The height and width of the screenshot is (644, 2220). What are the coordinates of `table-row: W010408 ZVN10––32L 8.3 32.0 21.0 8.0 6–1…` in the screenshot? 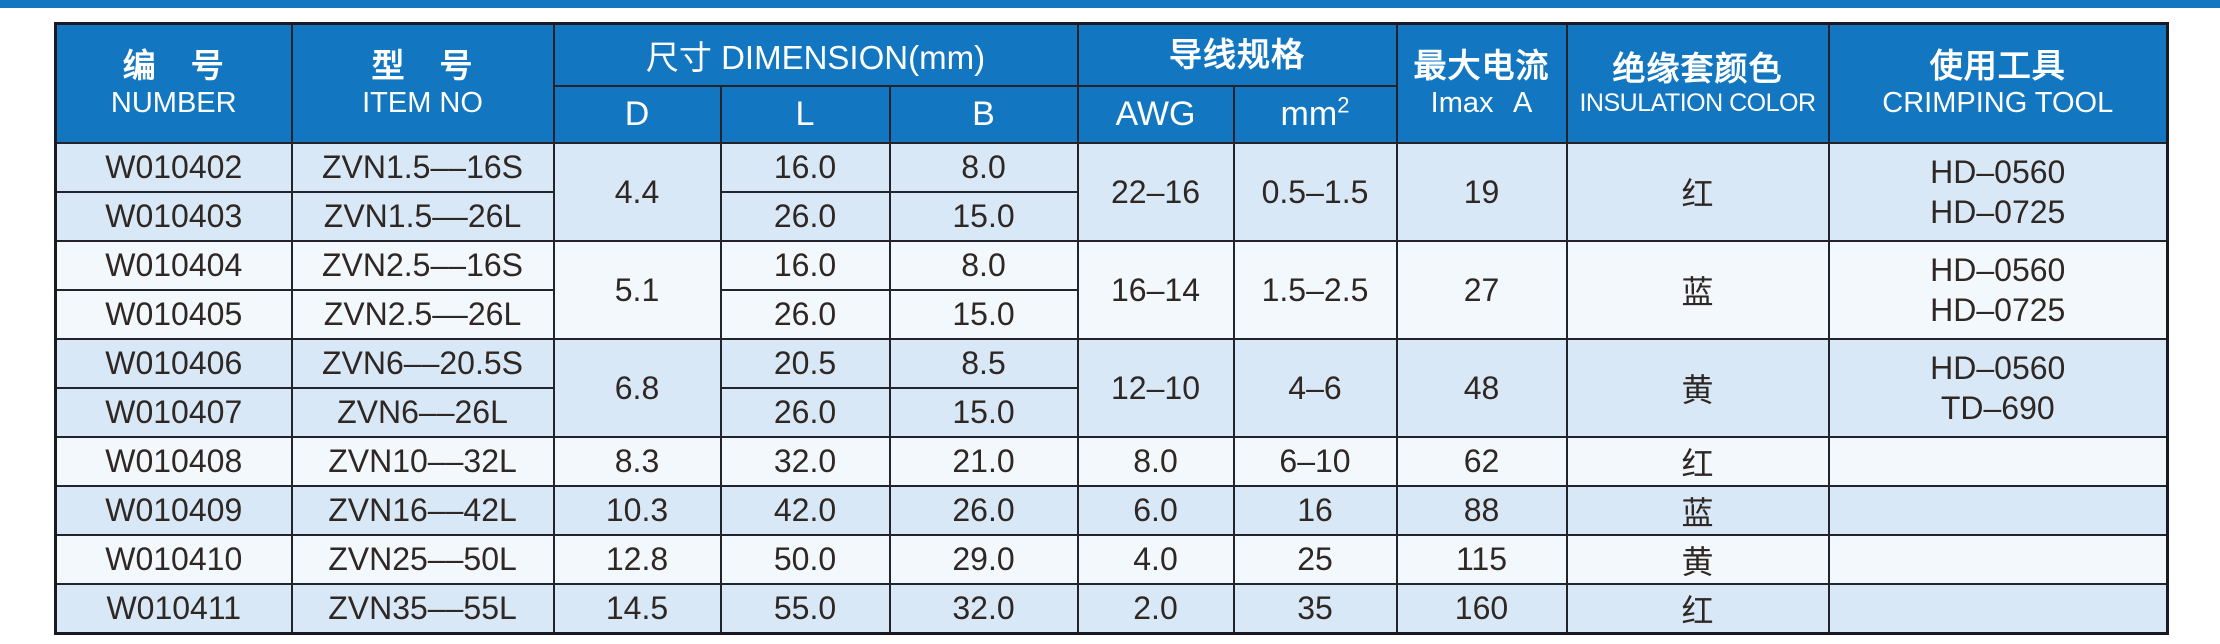 It's located at (1111, 461).